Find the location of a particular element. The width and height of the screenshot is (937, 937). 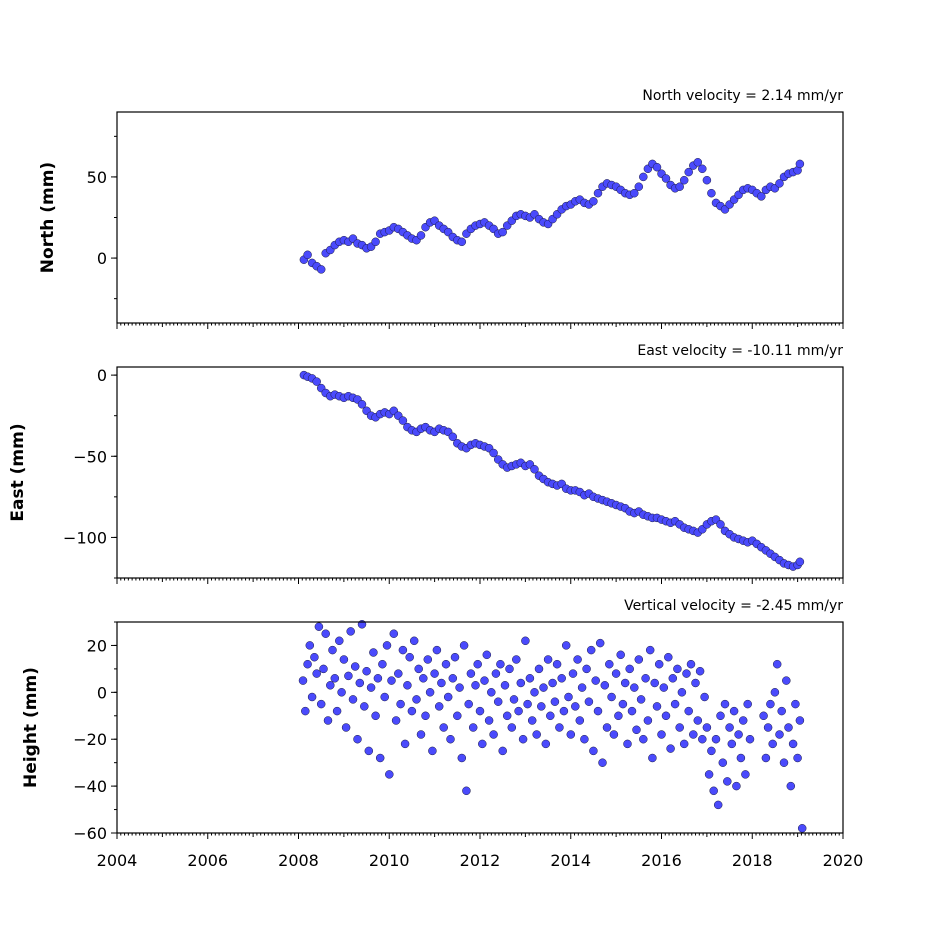

height-title: Vertical velocity = -2.45 mm/yr is located at coordinates (733, 606).